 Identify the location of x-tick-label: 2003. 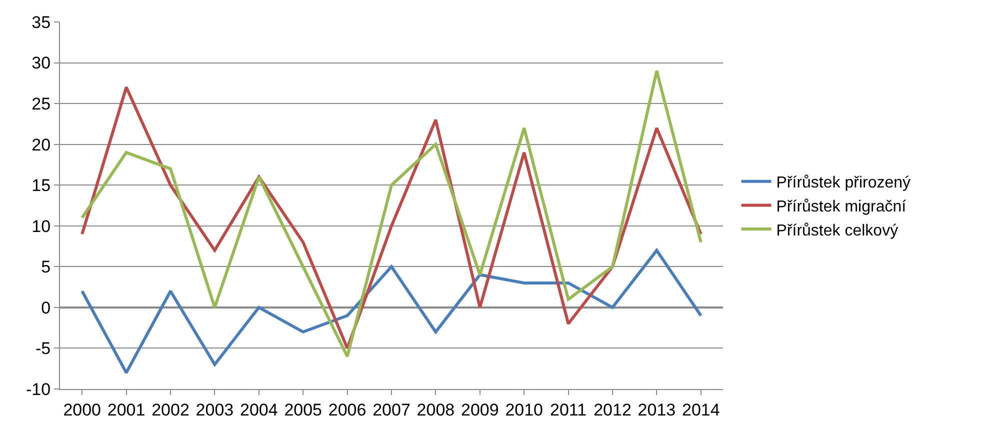
(215, 410).